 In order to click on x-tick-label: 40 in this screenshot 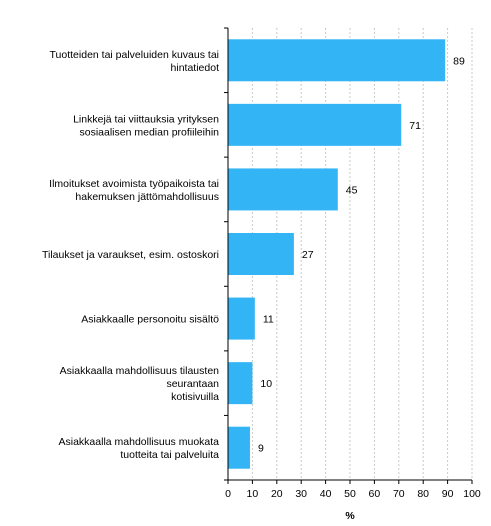, I will do `click(326, 494)`.